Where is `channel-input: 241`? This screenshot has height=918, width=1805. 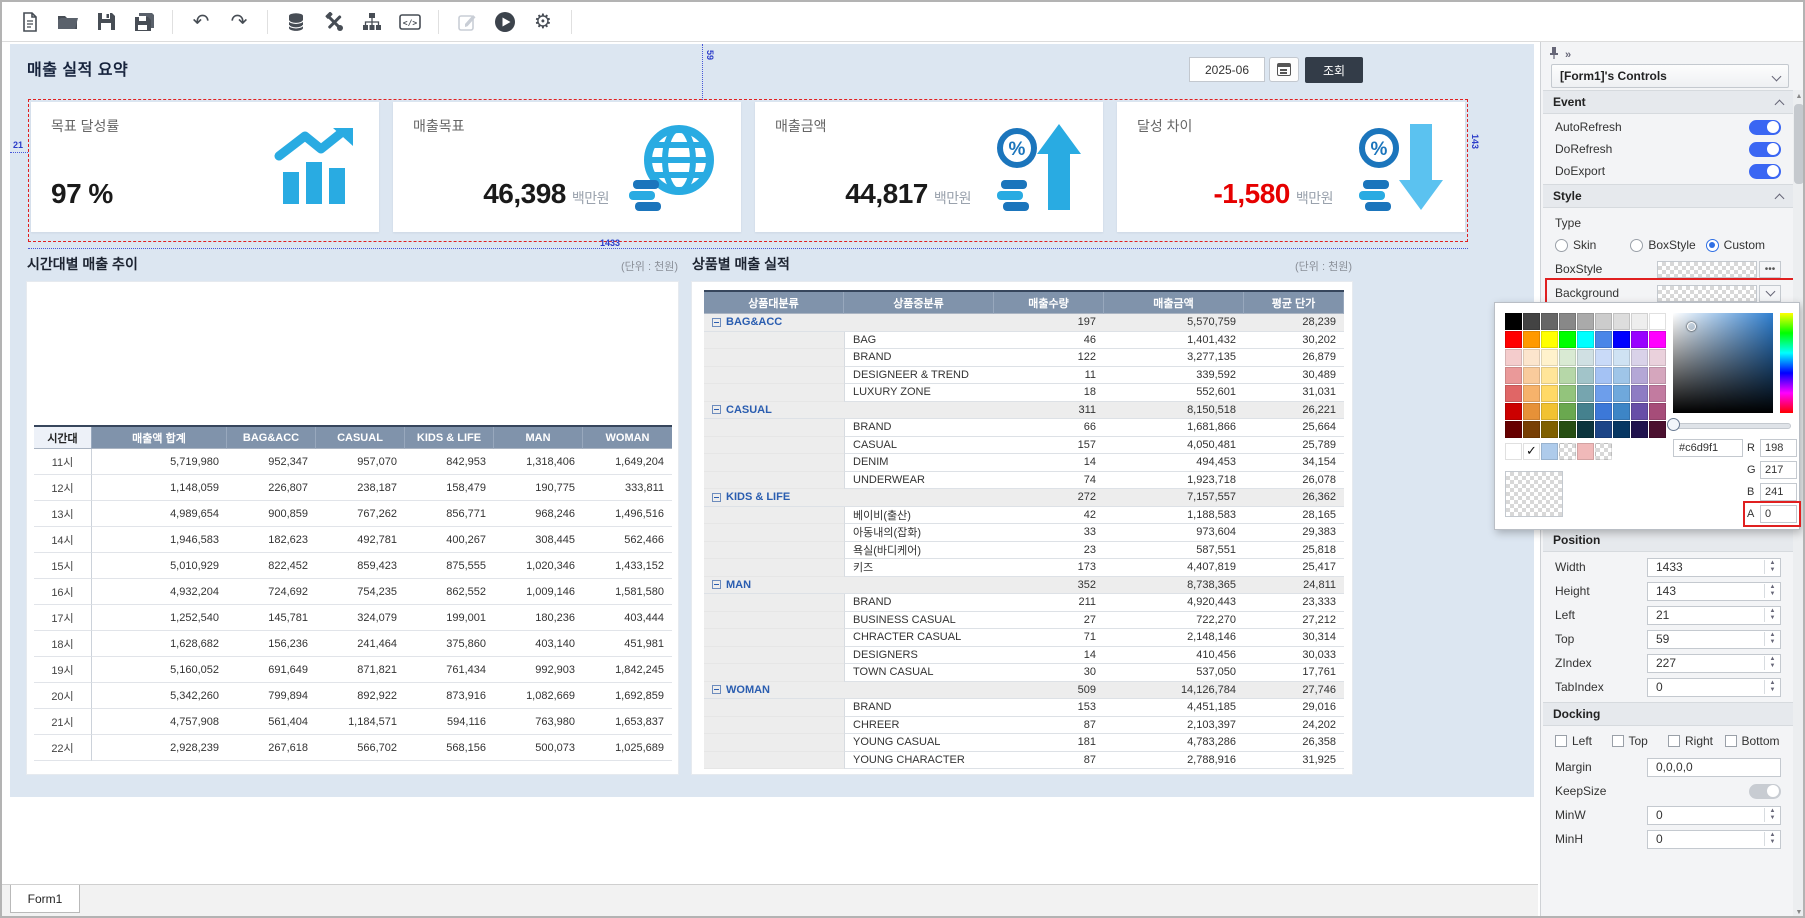 channel-input: 241 is located at coordinates (1778, 492).